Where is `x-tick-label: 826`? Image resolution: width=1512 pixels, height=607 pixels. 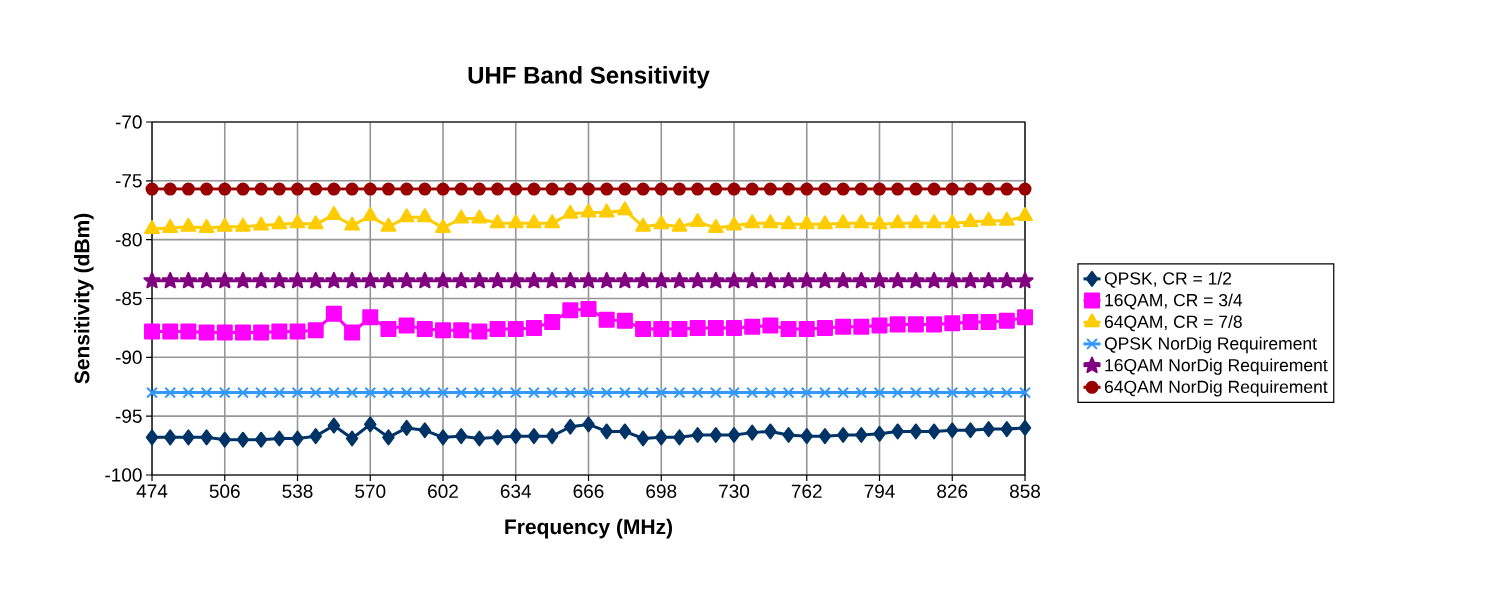 x-tick-label: 826 is located at coordinates (952, 491).